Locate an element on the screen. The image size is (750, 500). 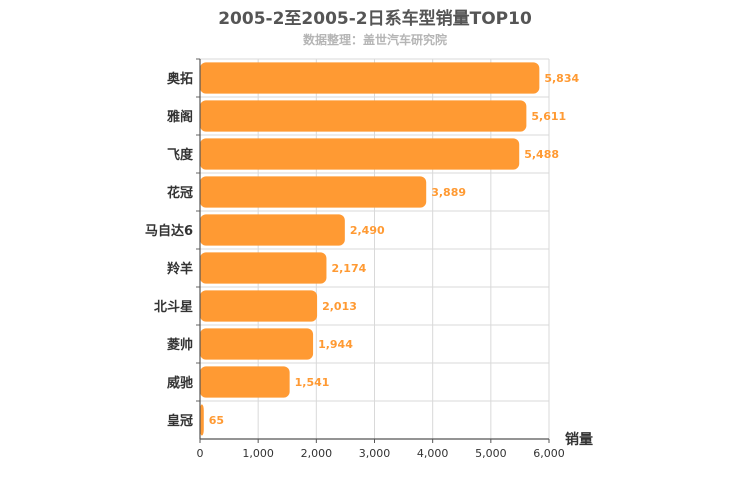
x-tick-label: 2,000 is located at coordinates (317, 453).